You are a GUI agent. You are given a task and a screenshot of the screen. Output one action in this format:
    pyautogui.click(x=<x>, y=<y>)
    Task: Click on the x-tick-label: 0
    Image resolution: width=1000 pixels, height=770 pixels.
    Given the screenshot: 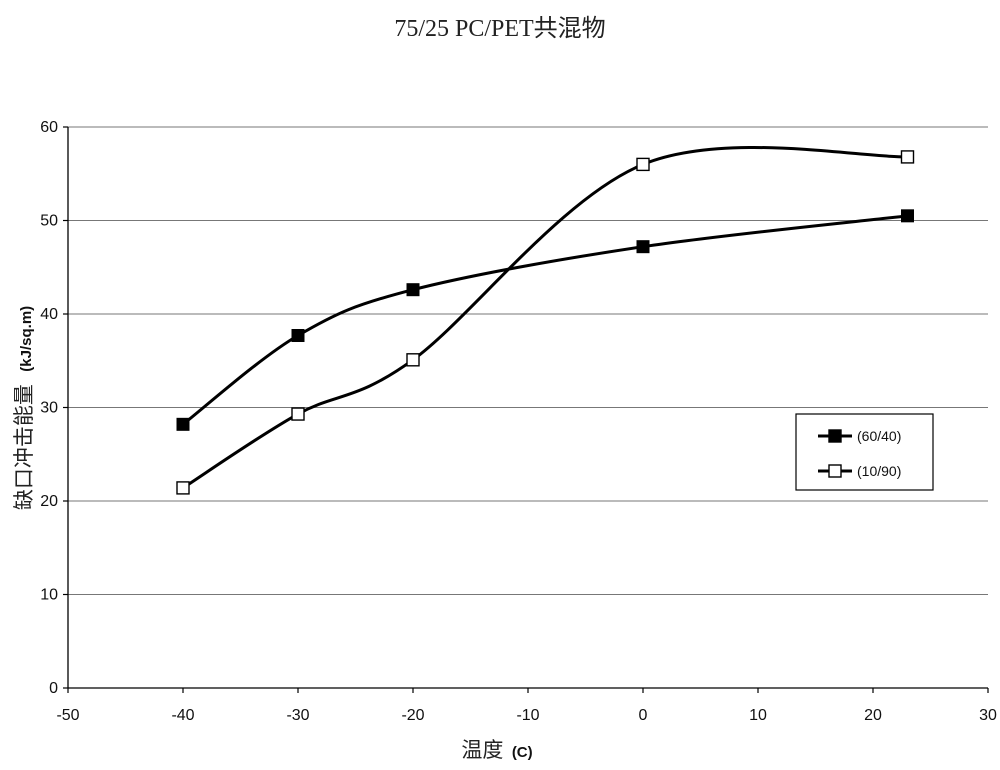 What is the action you would take?
    pyautogui.click(x=643, y=715)
    